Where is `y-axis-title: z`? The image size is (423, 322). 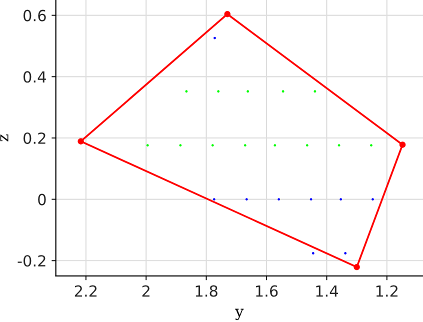 y-axis-title: z is located at coordinates (4, 138).